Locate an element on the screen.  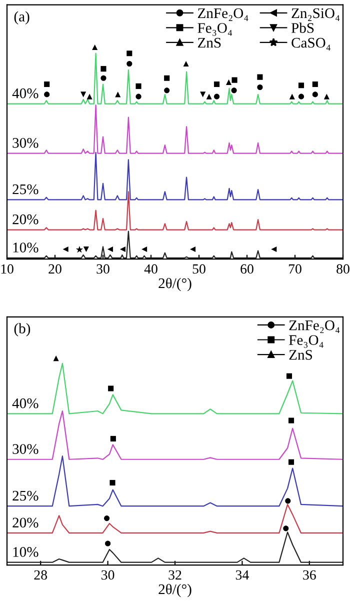
x-tick-label: 50 is located at coordinates (199, 269).